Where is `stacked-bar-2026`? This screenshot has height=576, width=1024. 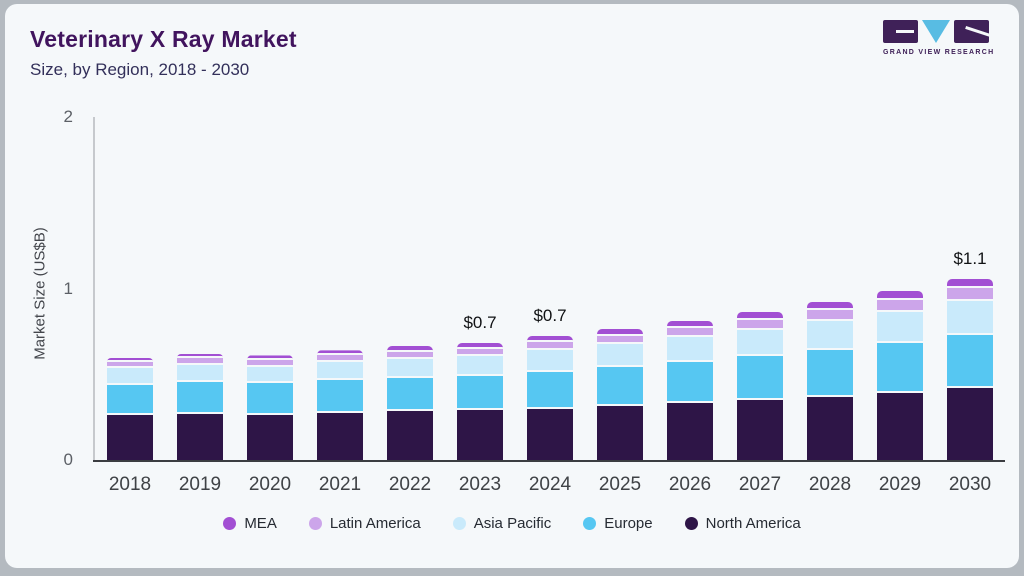 stacked-bar-2026 is located at coordinates (690, 390).